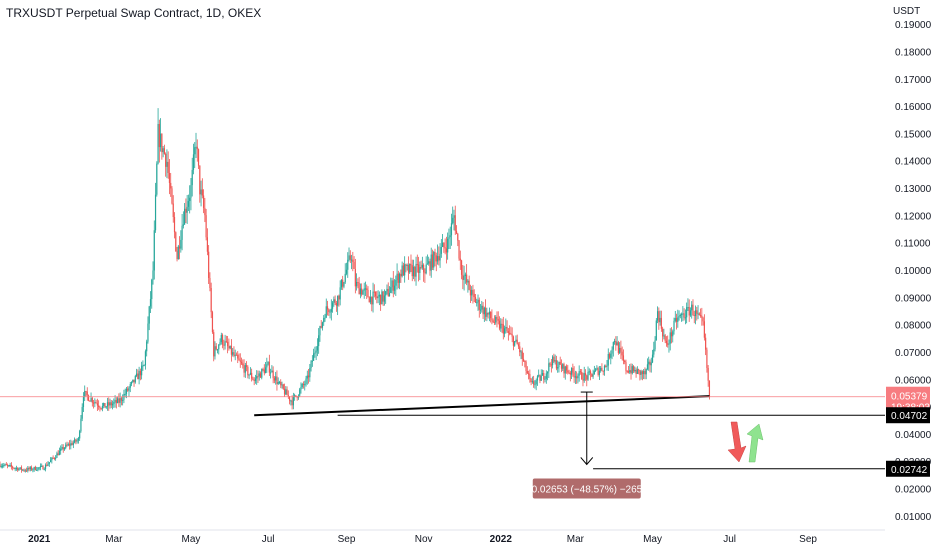 This screenshot has width=932, height=550. I want to click on support-trendline, so click(482, 406).